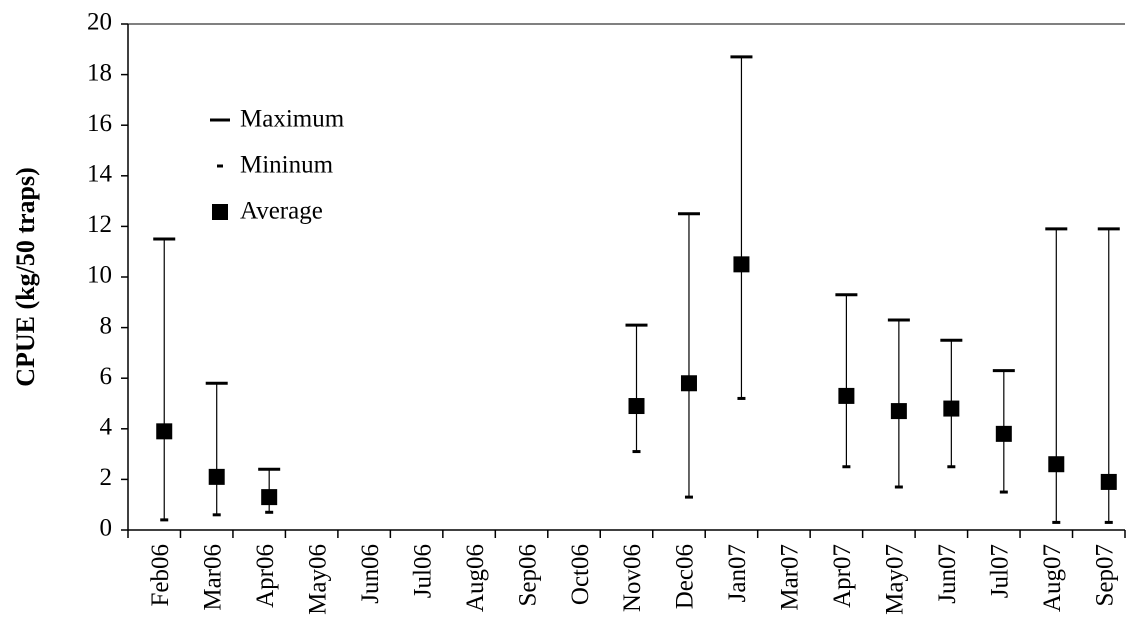 Image resolution: width=1133 pixels, height=639 pixels. Describe the element at coordinates (25, 277) in the screenshot. I see `y-axis-label: CPUE (kg/50 traps)` at that location.